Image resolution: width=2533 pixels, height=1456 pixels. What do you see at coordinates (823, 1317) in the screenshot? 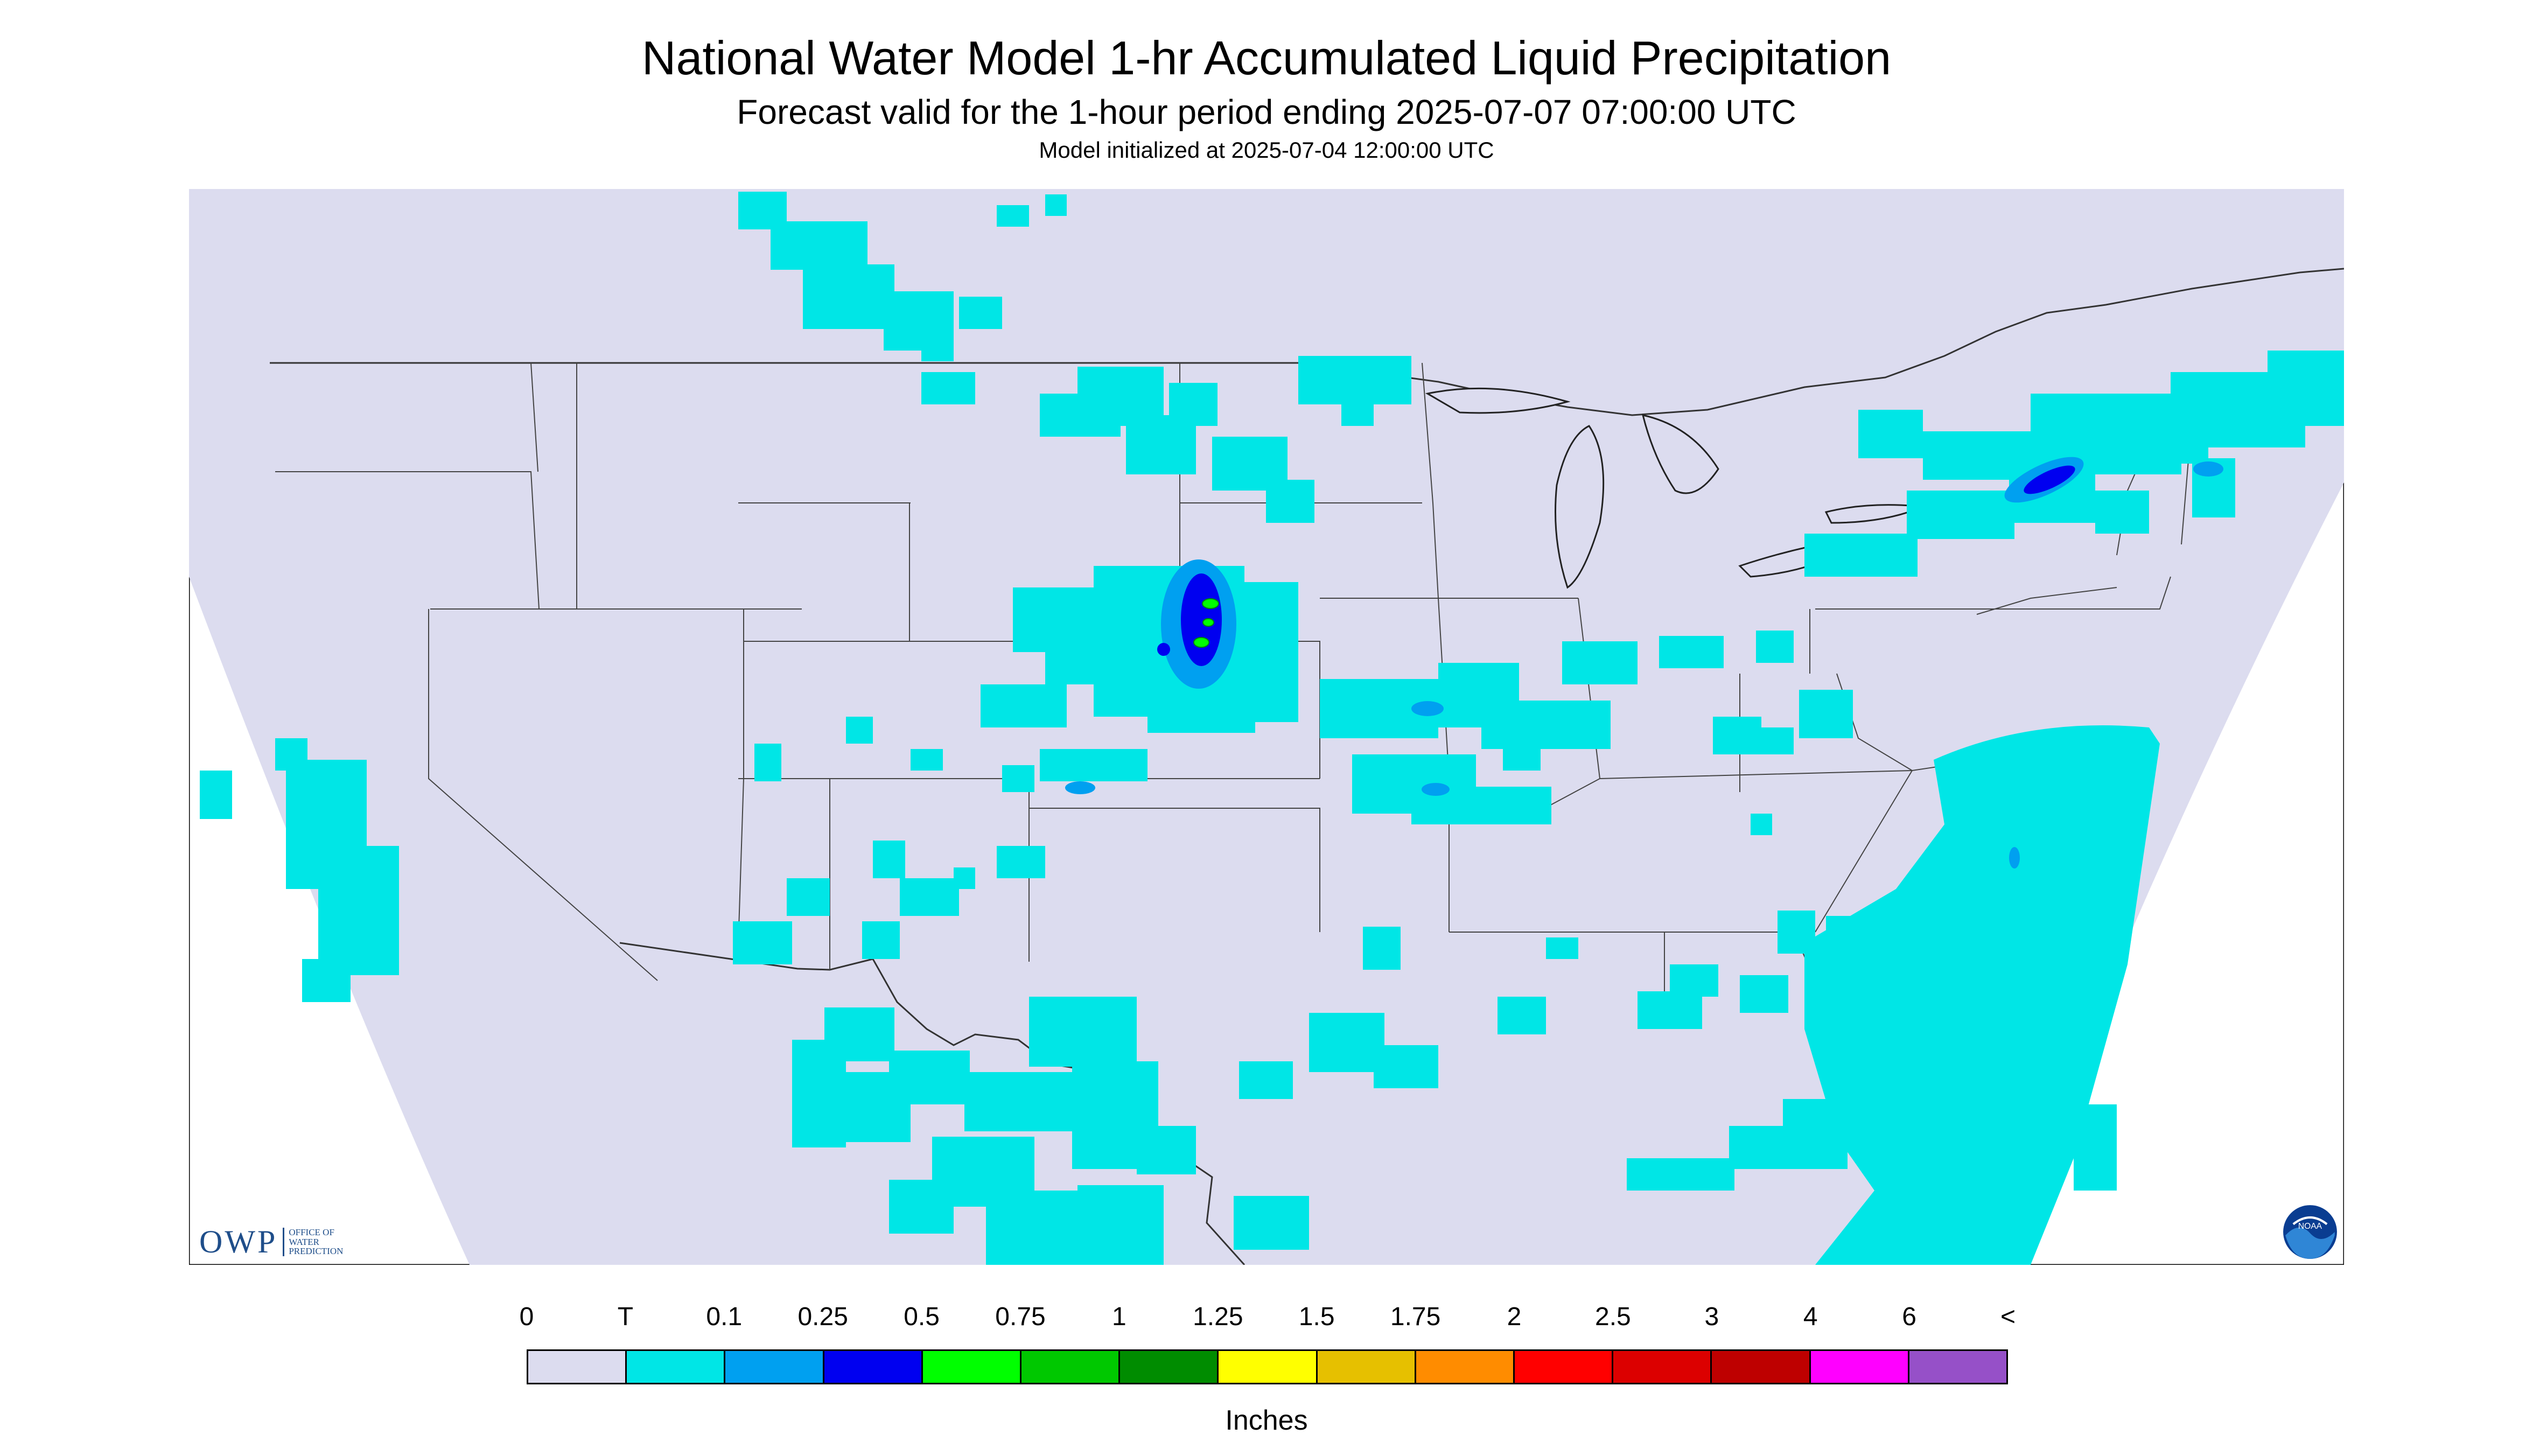
I see `legend-tick-label: 0.25` at bounding box center [823, 1317].